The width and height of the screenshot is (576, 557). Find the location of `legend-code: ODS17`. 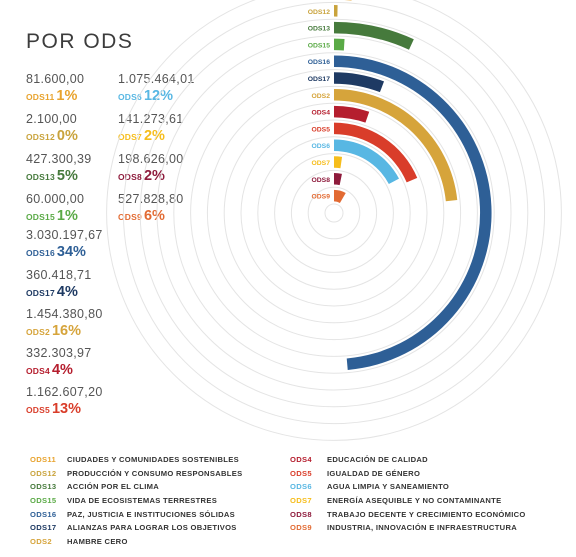

legend-code: ODS17 is located at coordinates (43, 528).